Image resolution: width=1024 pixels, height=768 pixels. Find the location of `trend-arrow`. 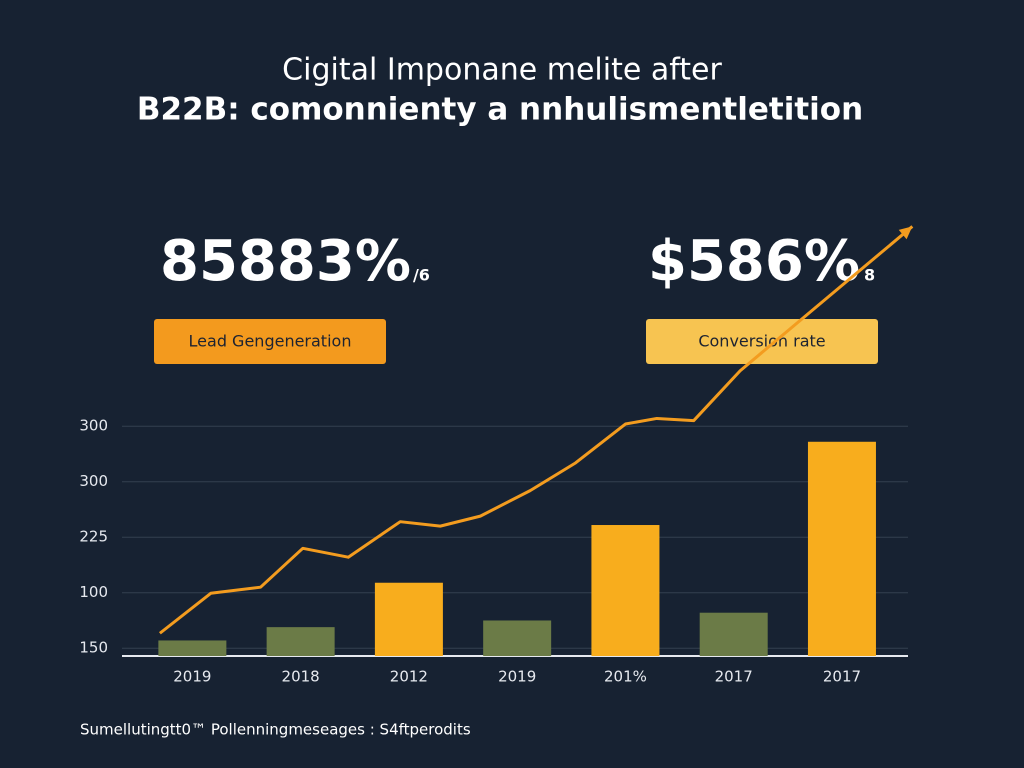

trend-arrow is located at coordinates (905, 233).